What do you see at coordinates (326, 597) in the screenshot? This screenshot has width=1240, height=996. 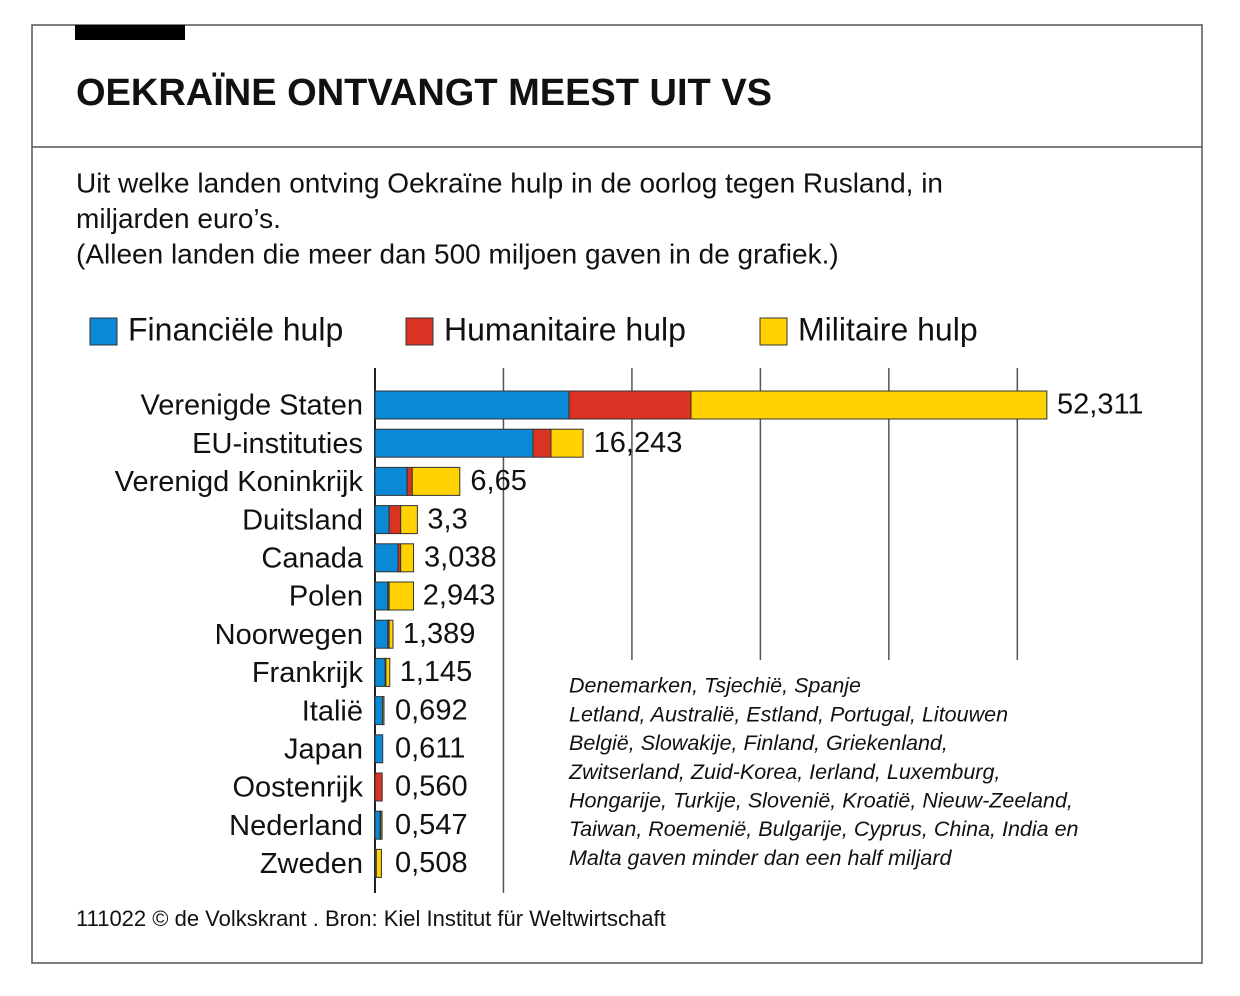 I see `category-label: Polen` at bounding box center [326, 597].